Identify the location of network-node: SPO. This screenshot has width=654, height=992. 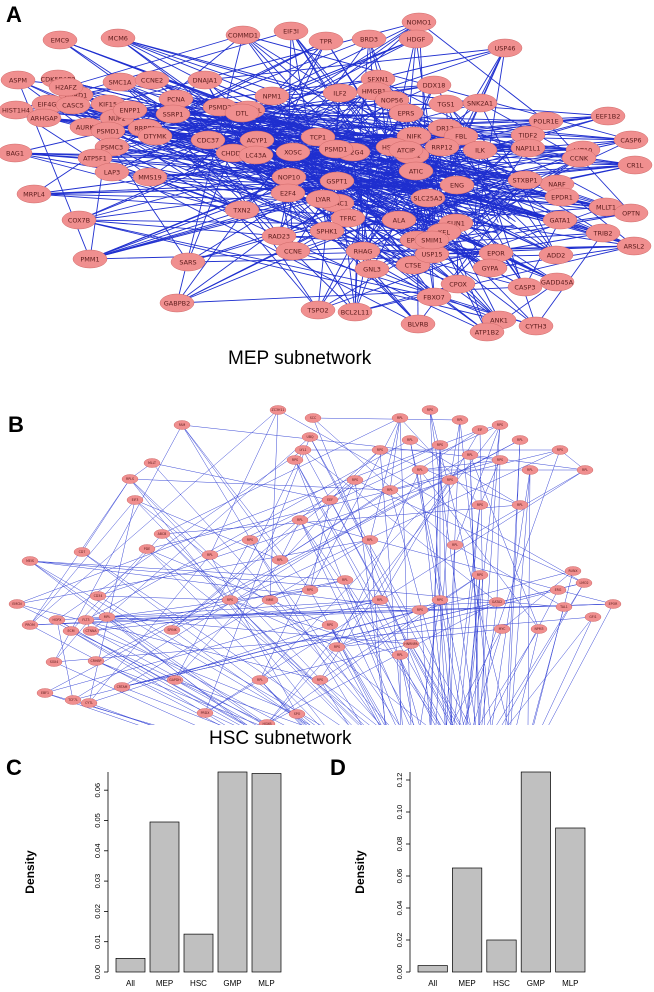
(297, 714).